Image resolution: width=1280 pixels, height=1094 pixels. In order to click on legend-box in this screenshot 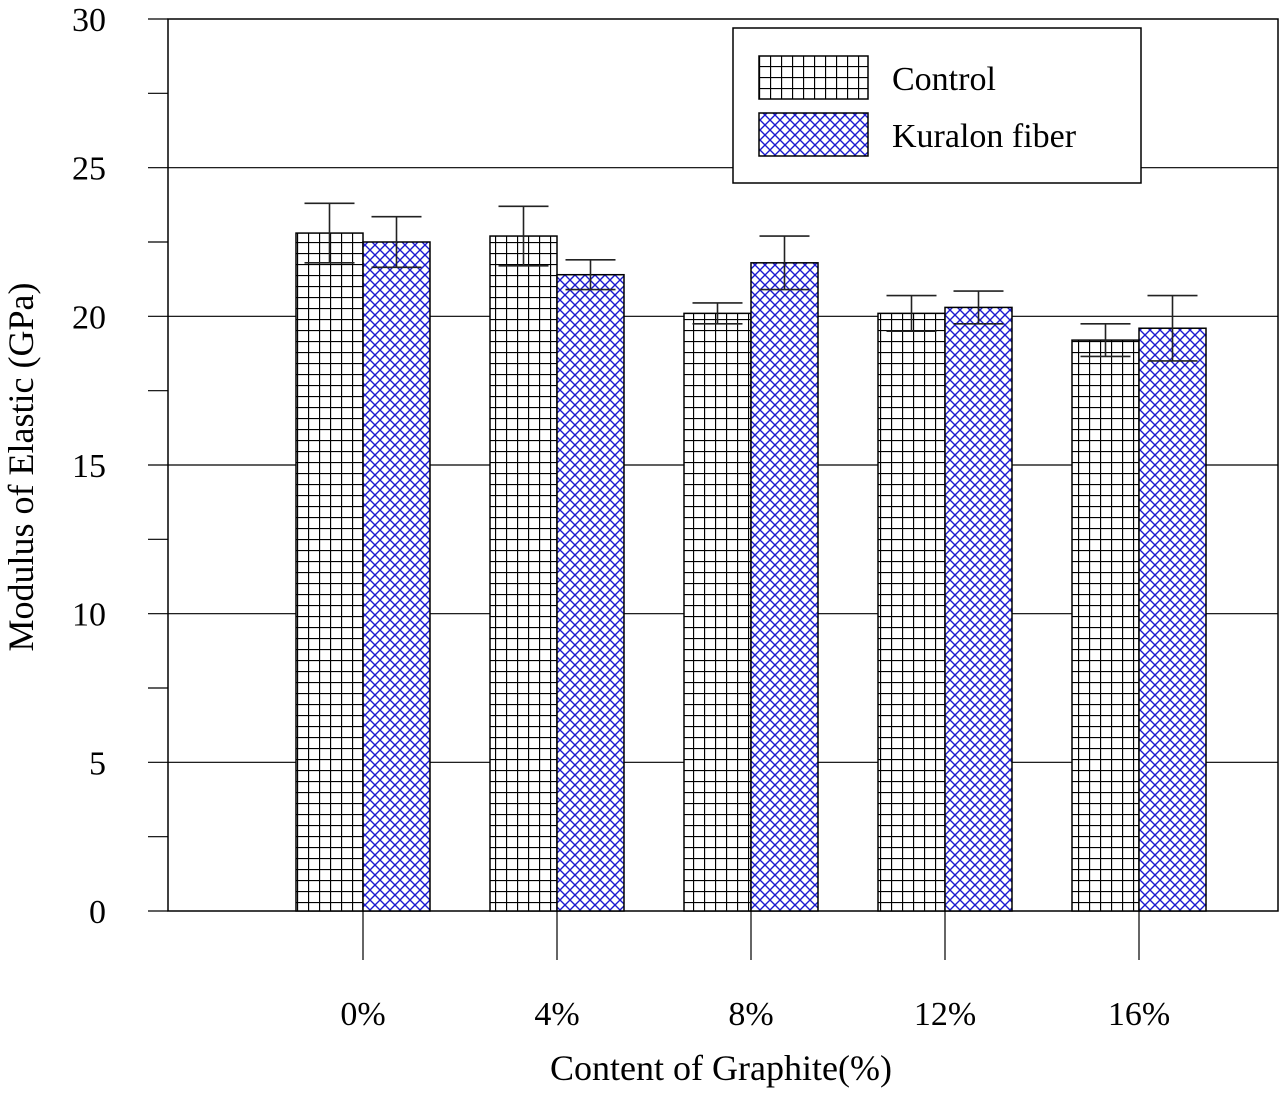, I will do `click(937, 105)`.